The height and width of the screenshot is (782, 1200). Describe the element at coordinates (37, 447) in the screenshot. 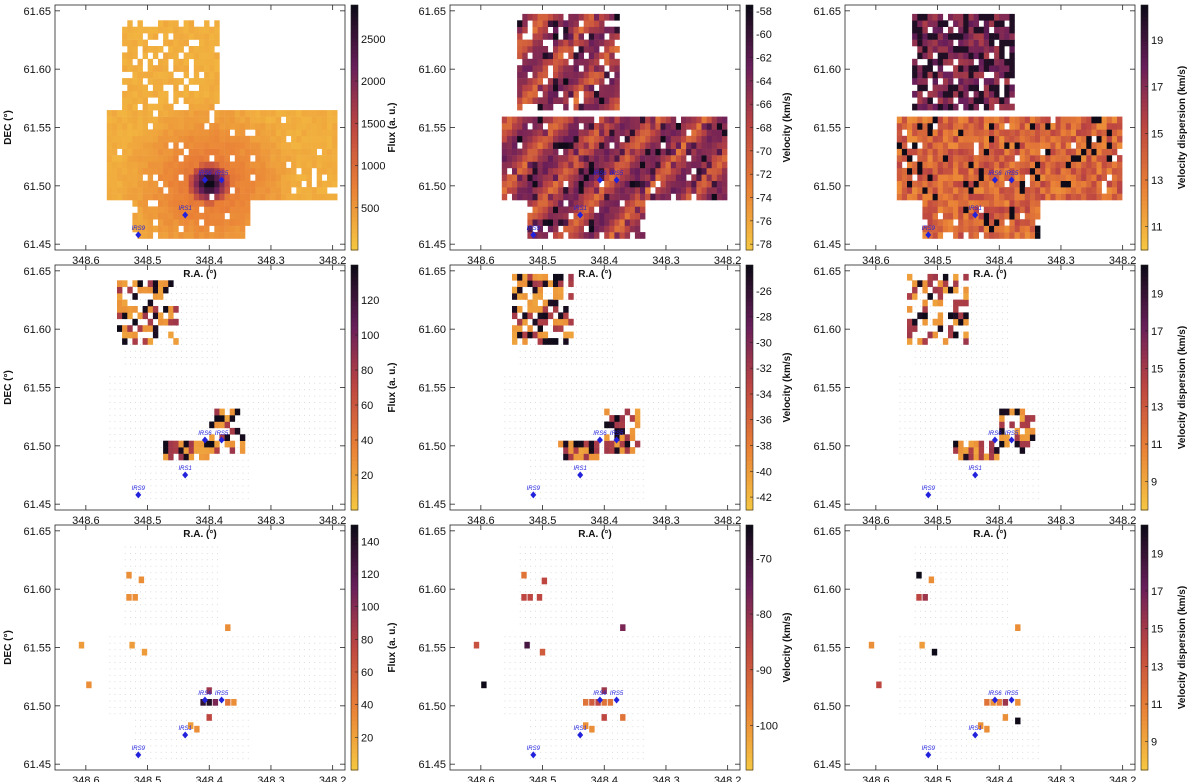

I see `y-tick-label: 61.50` at that location.